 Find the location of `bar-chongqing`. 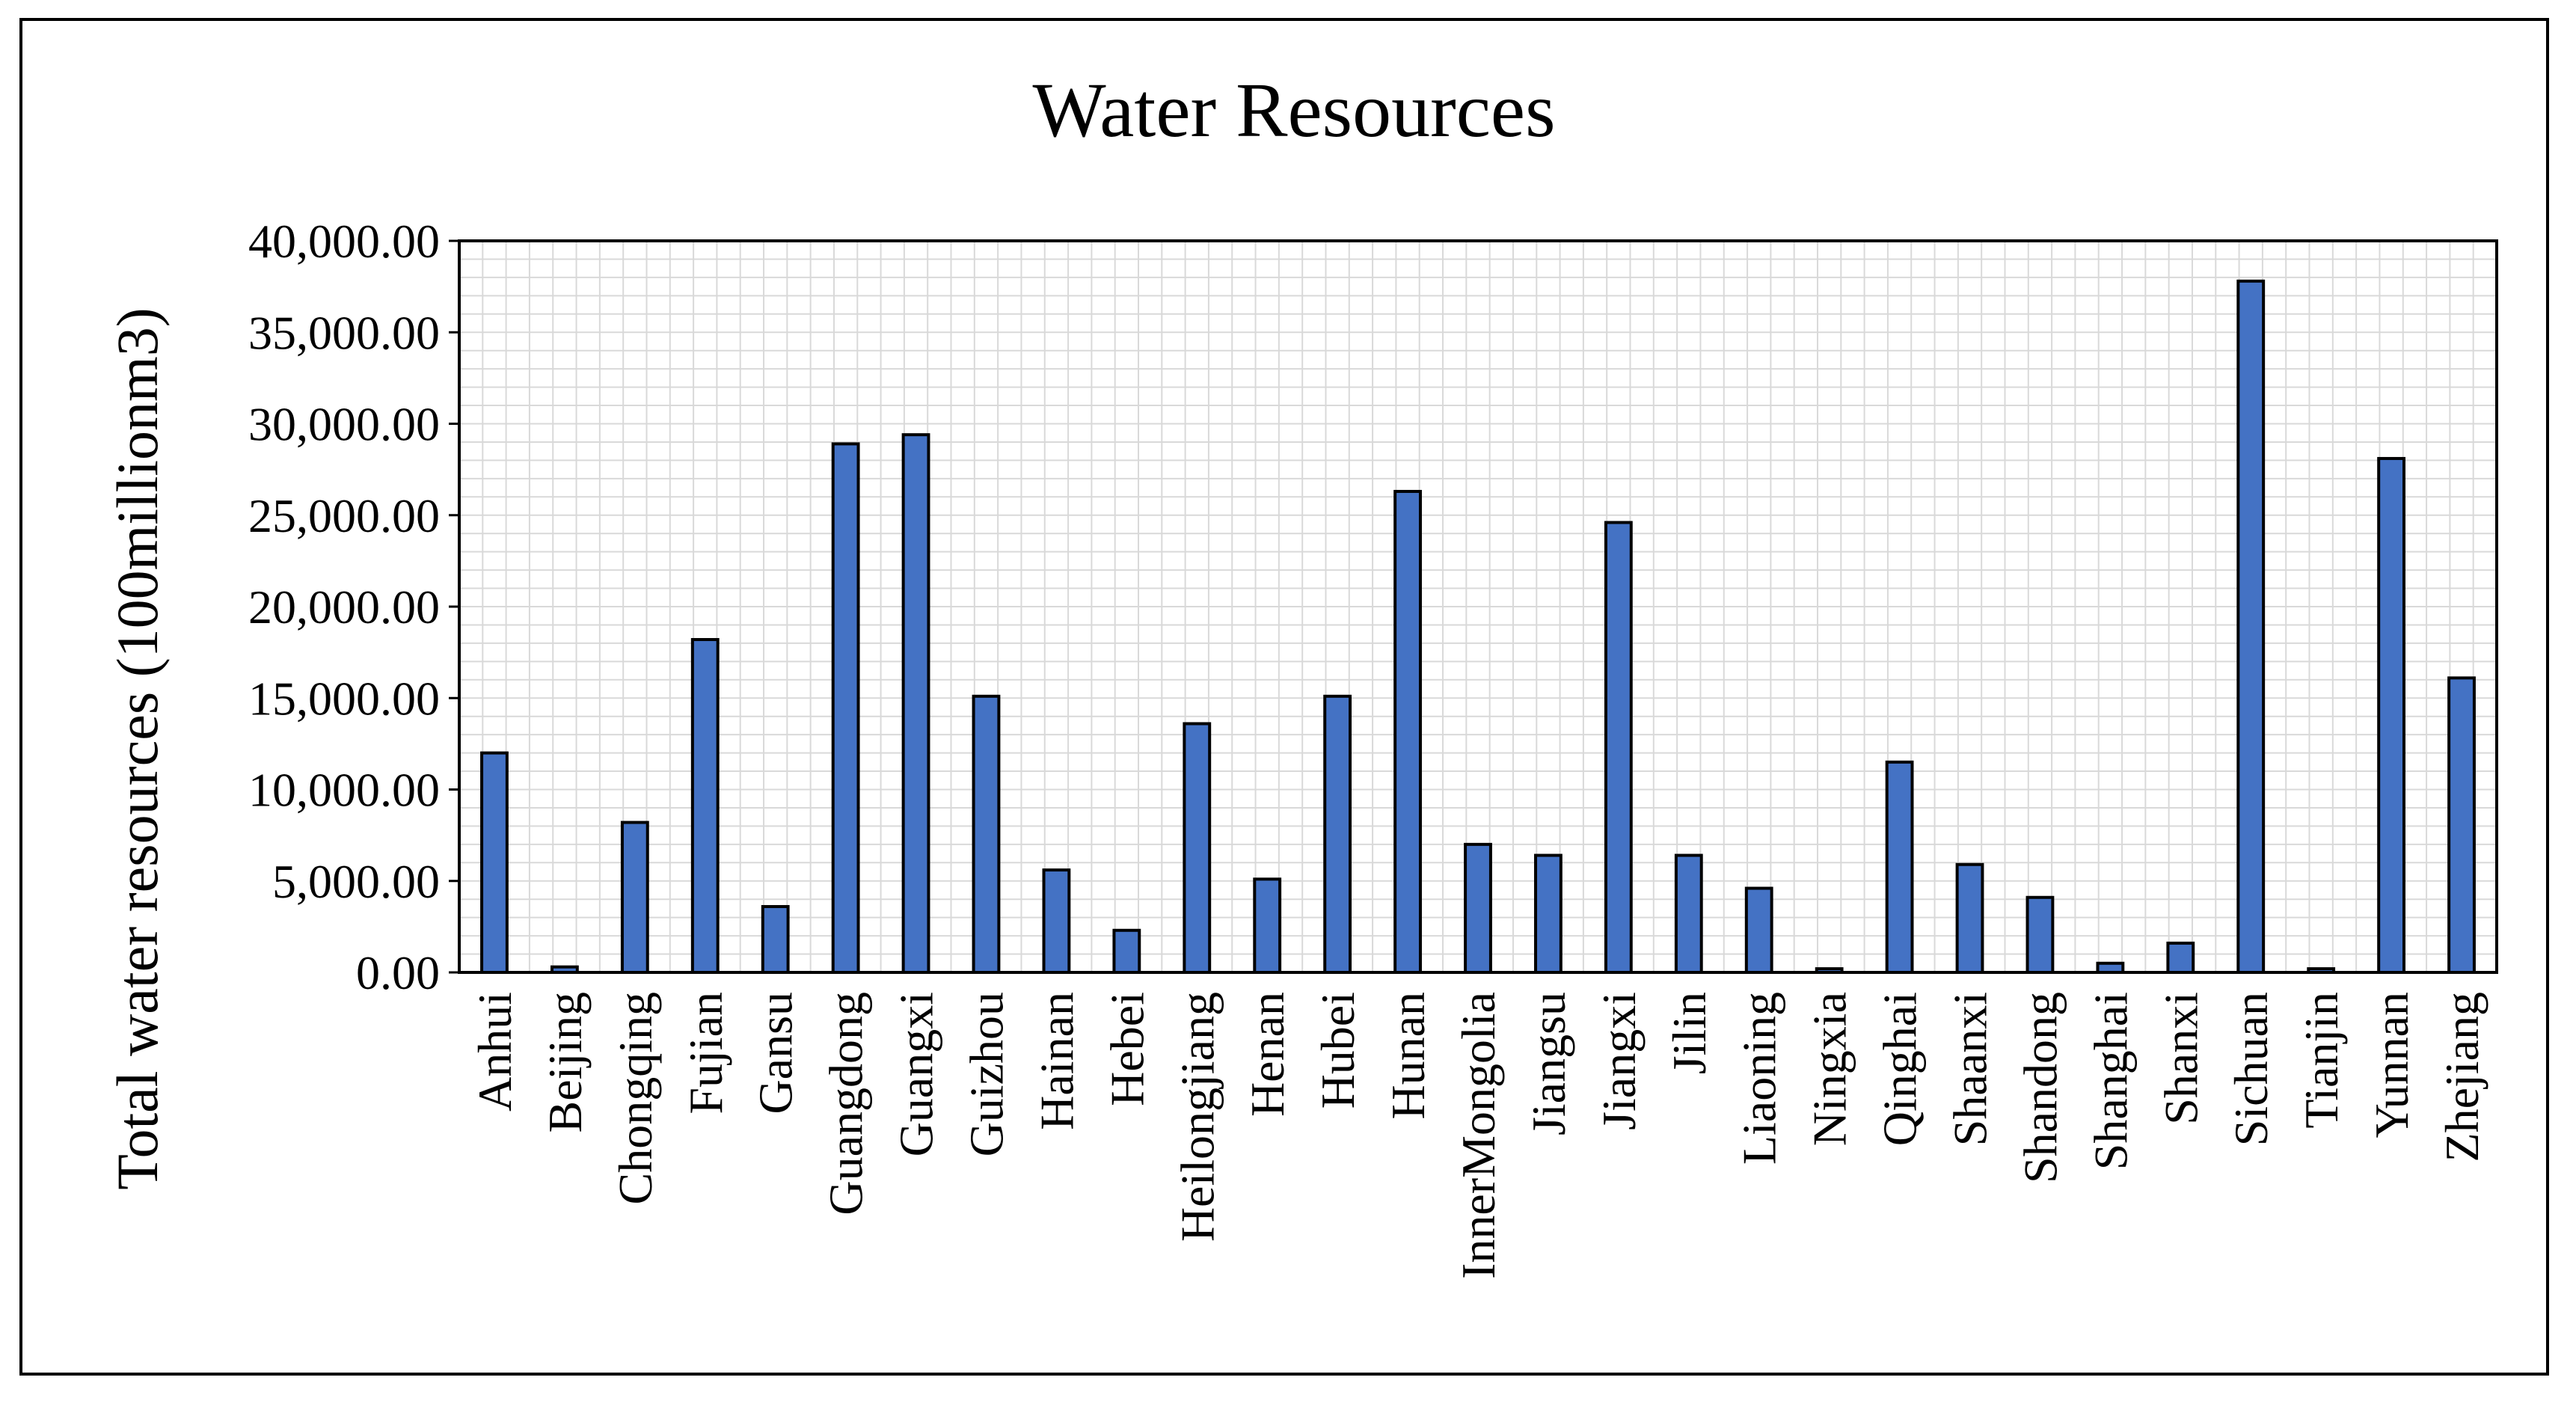

bar-chongqing is located at coordinates (634, 898).